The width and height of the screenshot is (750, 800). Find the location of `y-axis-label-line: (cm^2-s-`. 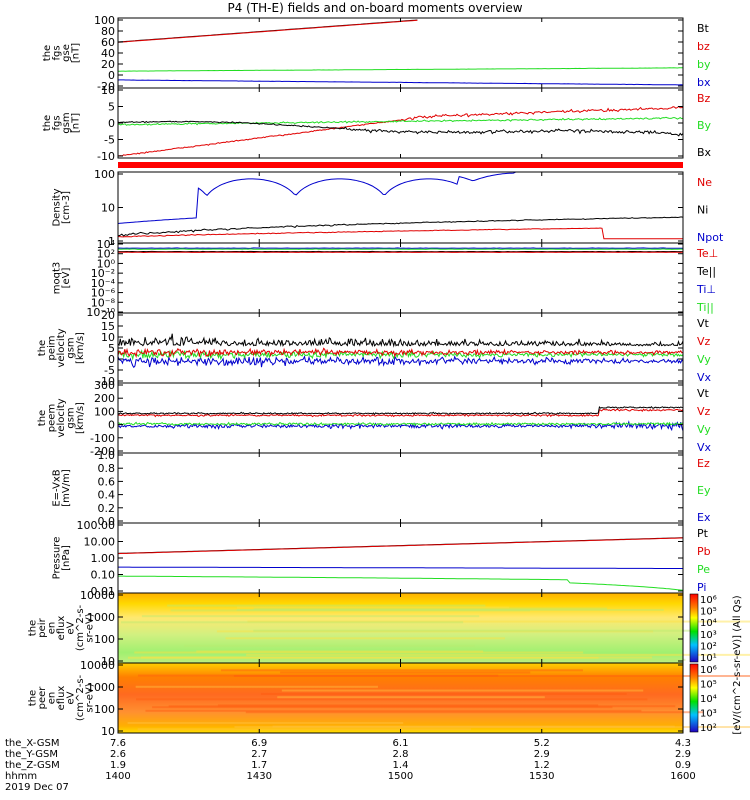

y-axis-label-line: (cm^2-s- is located at coordinates (80, 697).